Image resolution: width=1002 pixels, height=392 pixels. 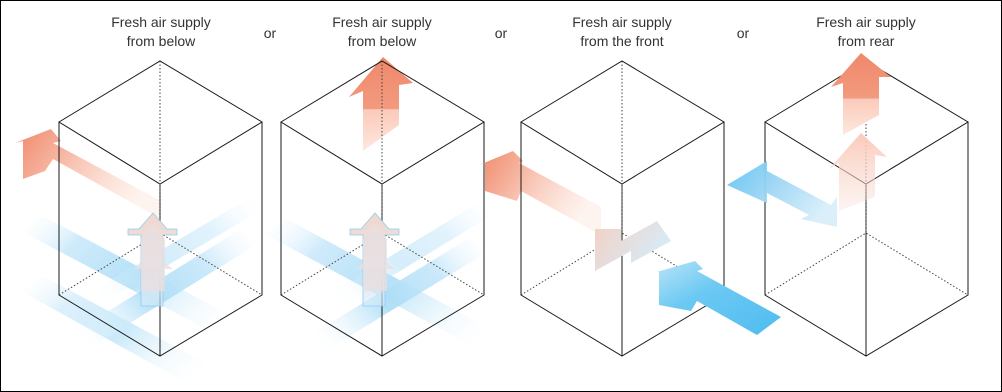 What do you see at coordinates (621, 41) in the screenshot?
I see `panel-3-title-line2: from the front` at bounding box center [621, 41].